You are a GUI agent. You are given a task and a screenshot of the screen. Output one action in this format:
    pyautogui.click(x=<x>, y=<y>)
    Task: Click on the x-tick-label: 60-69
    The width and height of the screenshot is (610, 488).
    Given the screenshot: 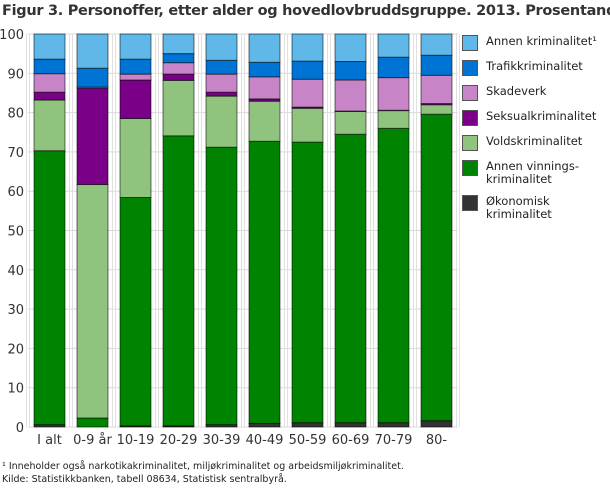 What is the action you would take?
    pyautogui.click(x=351, y=440)
    